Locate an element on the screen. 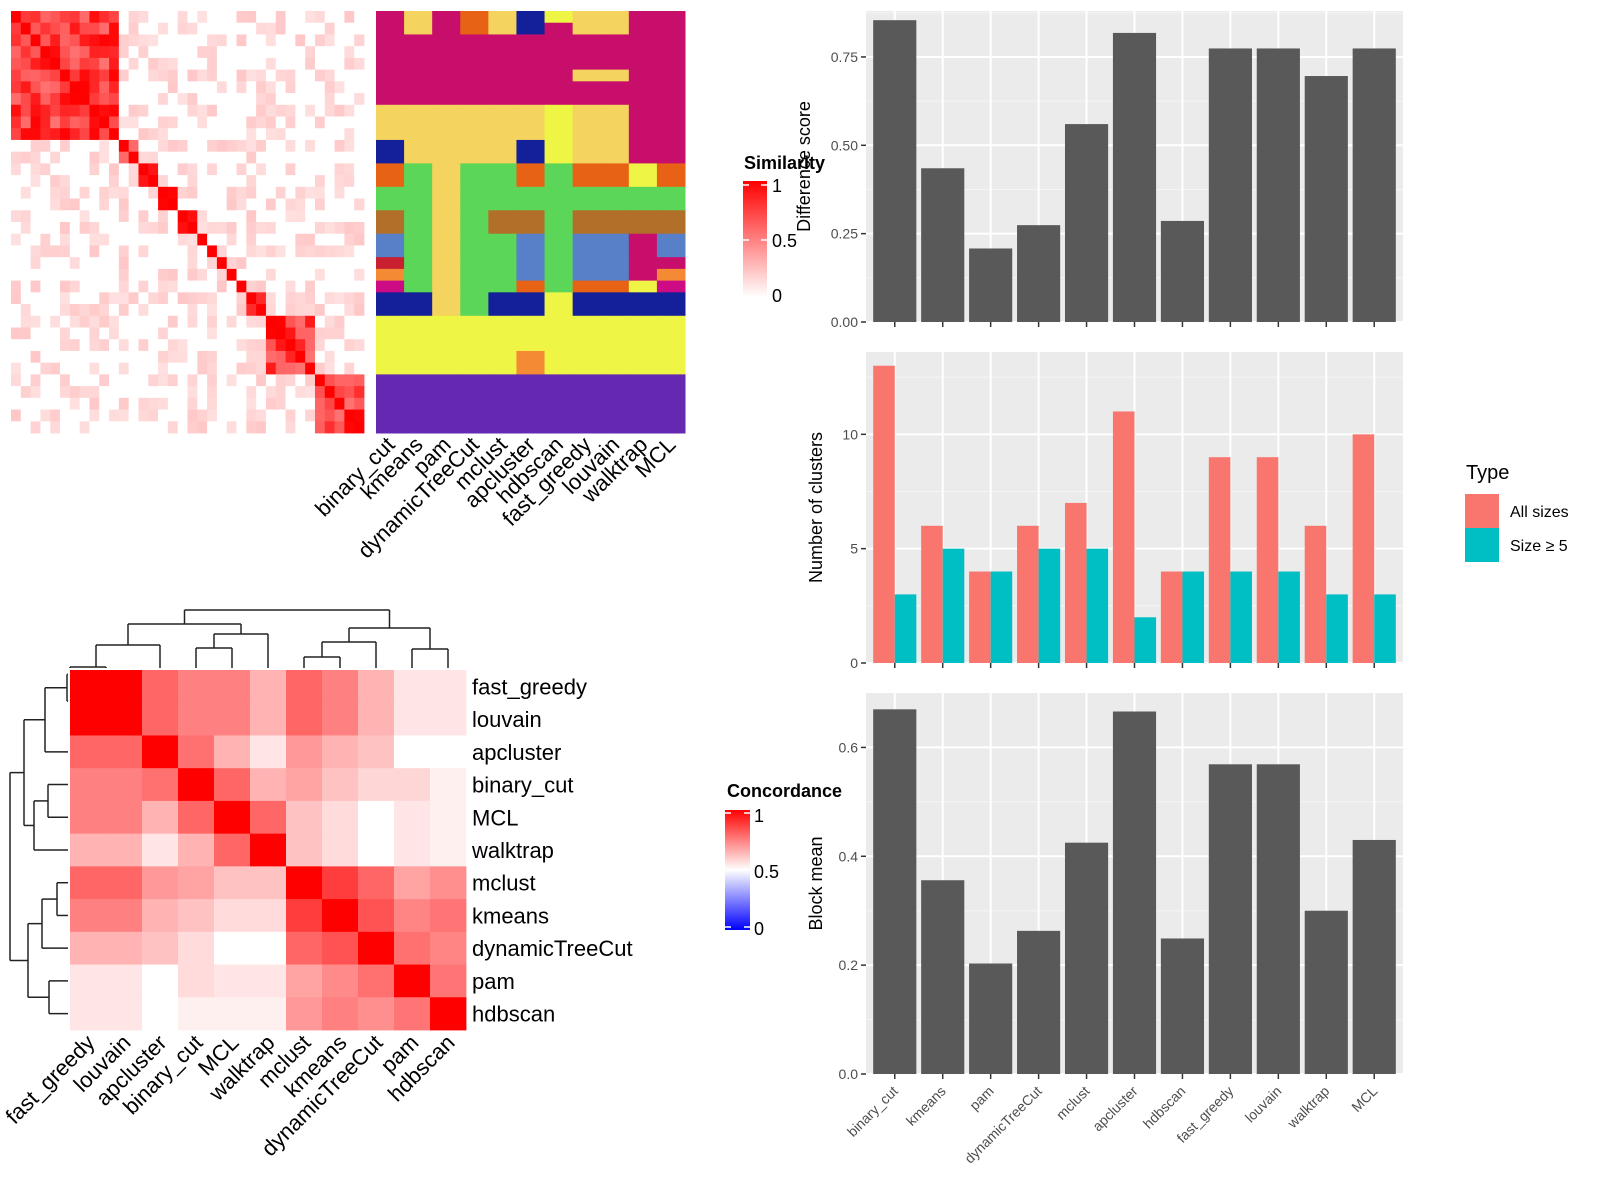  bar-MCL is located at coordinates (1374, 956).